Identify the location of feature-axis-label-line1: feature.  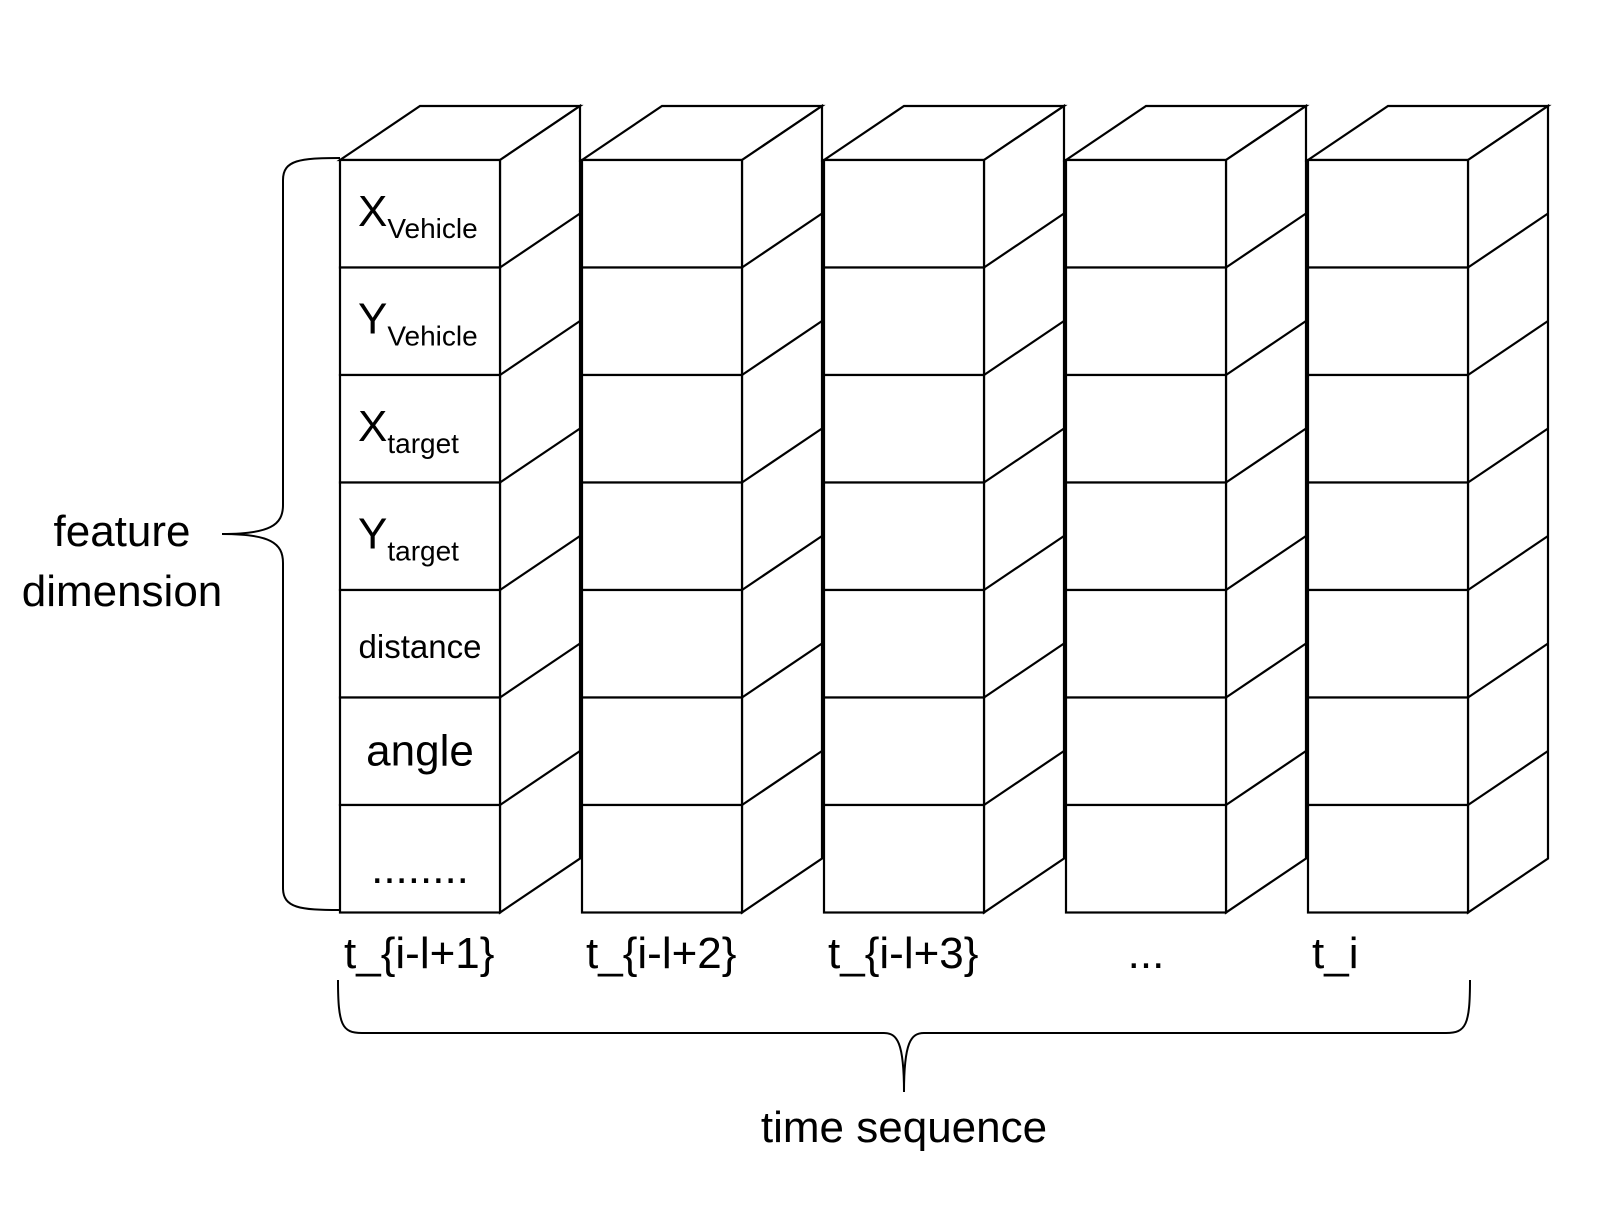
(122, 531).